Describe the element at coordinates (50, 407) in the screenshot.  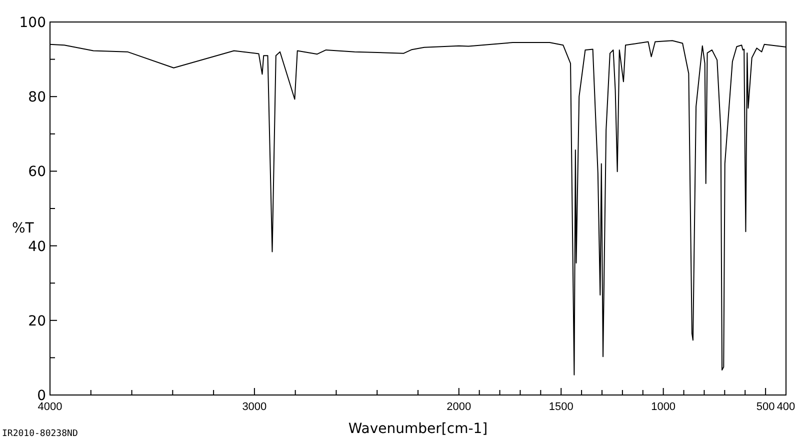
I see `x-tick-label: 4000` at that location.